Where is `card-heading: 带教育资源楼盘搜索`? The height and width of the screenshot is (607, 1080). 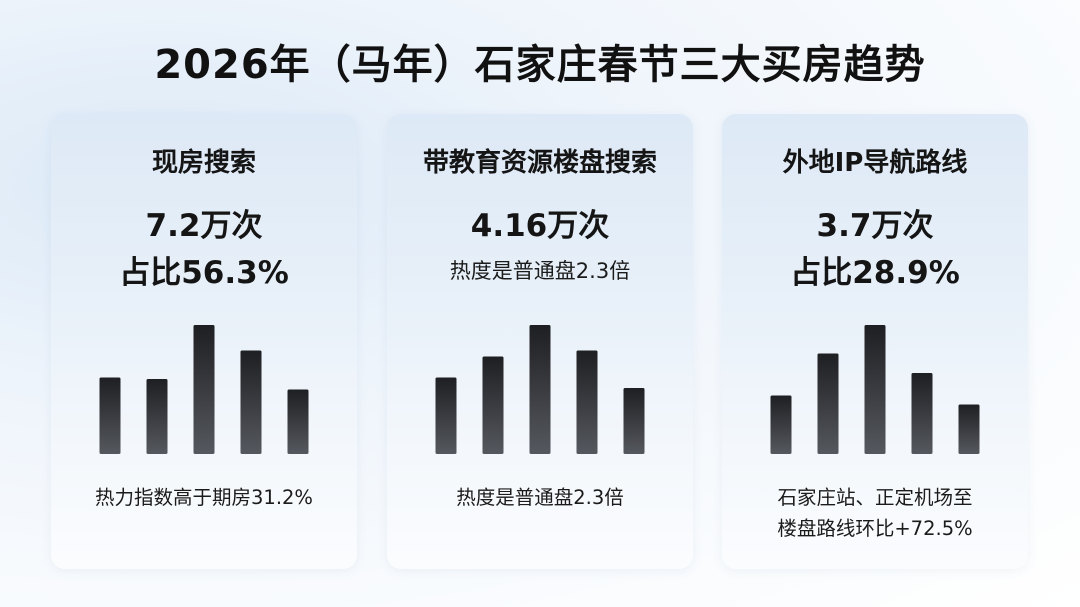 card-heading: 带教育资源楼盘搜索 is located at coordinates (539, 163).